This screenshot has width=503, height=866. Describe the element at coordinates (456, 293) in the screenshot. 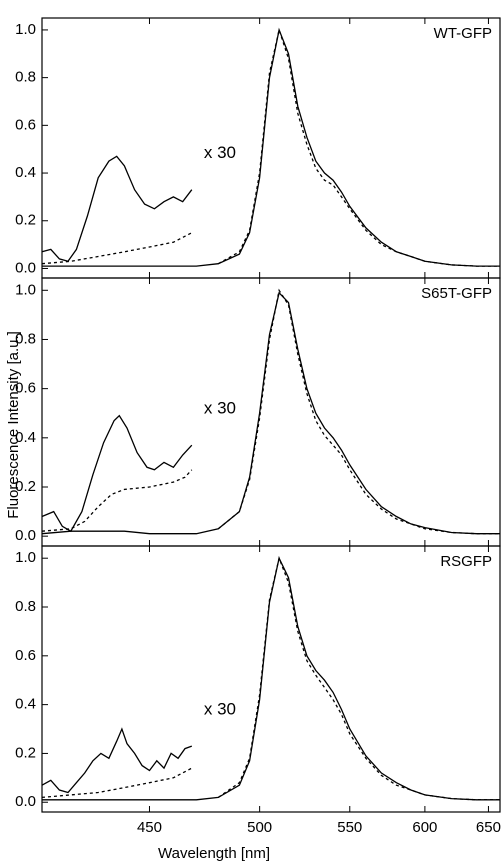

I see `panel-label: S65T-GFP` at that location.